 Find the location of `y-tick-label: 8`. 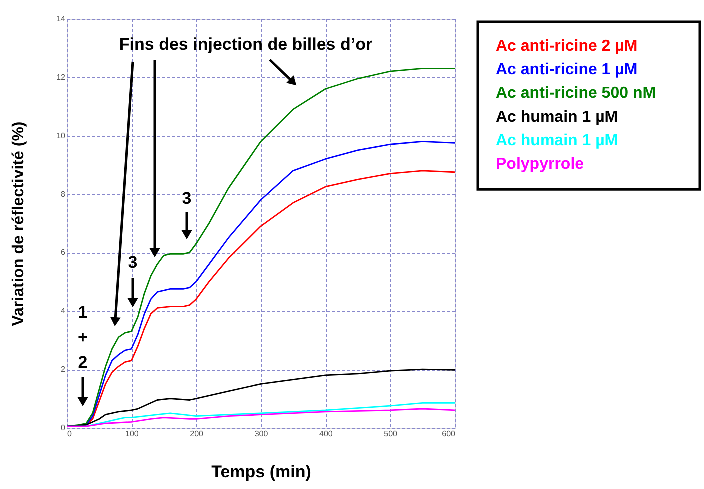

y-tick-label: 8 is located at coordinates (63, 194).